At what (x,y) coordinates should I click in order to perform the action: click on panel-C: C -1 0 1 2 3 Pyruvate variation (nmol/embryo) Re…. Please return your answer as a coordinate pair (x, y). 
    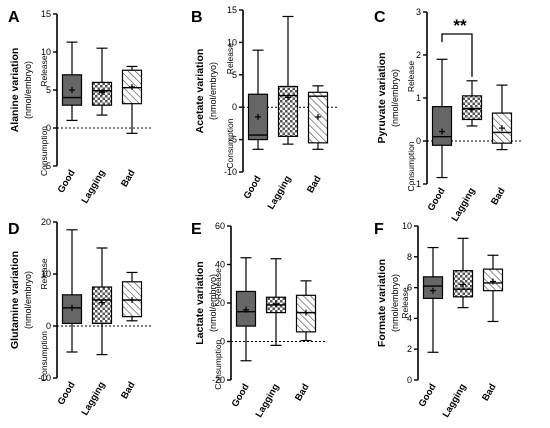
    Looking at the image, I should click on (447, 115).